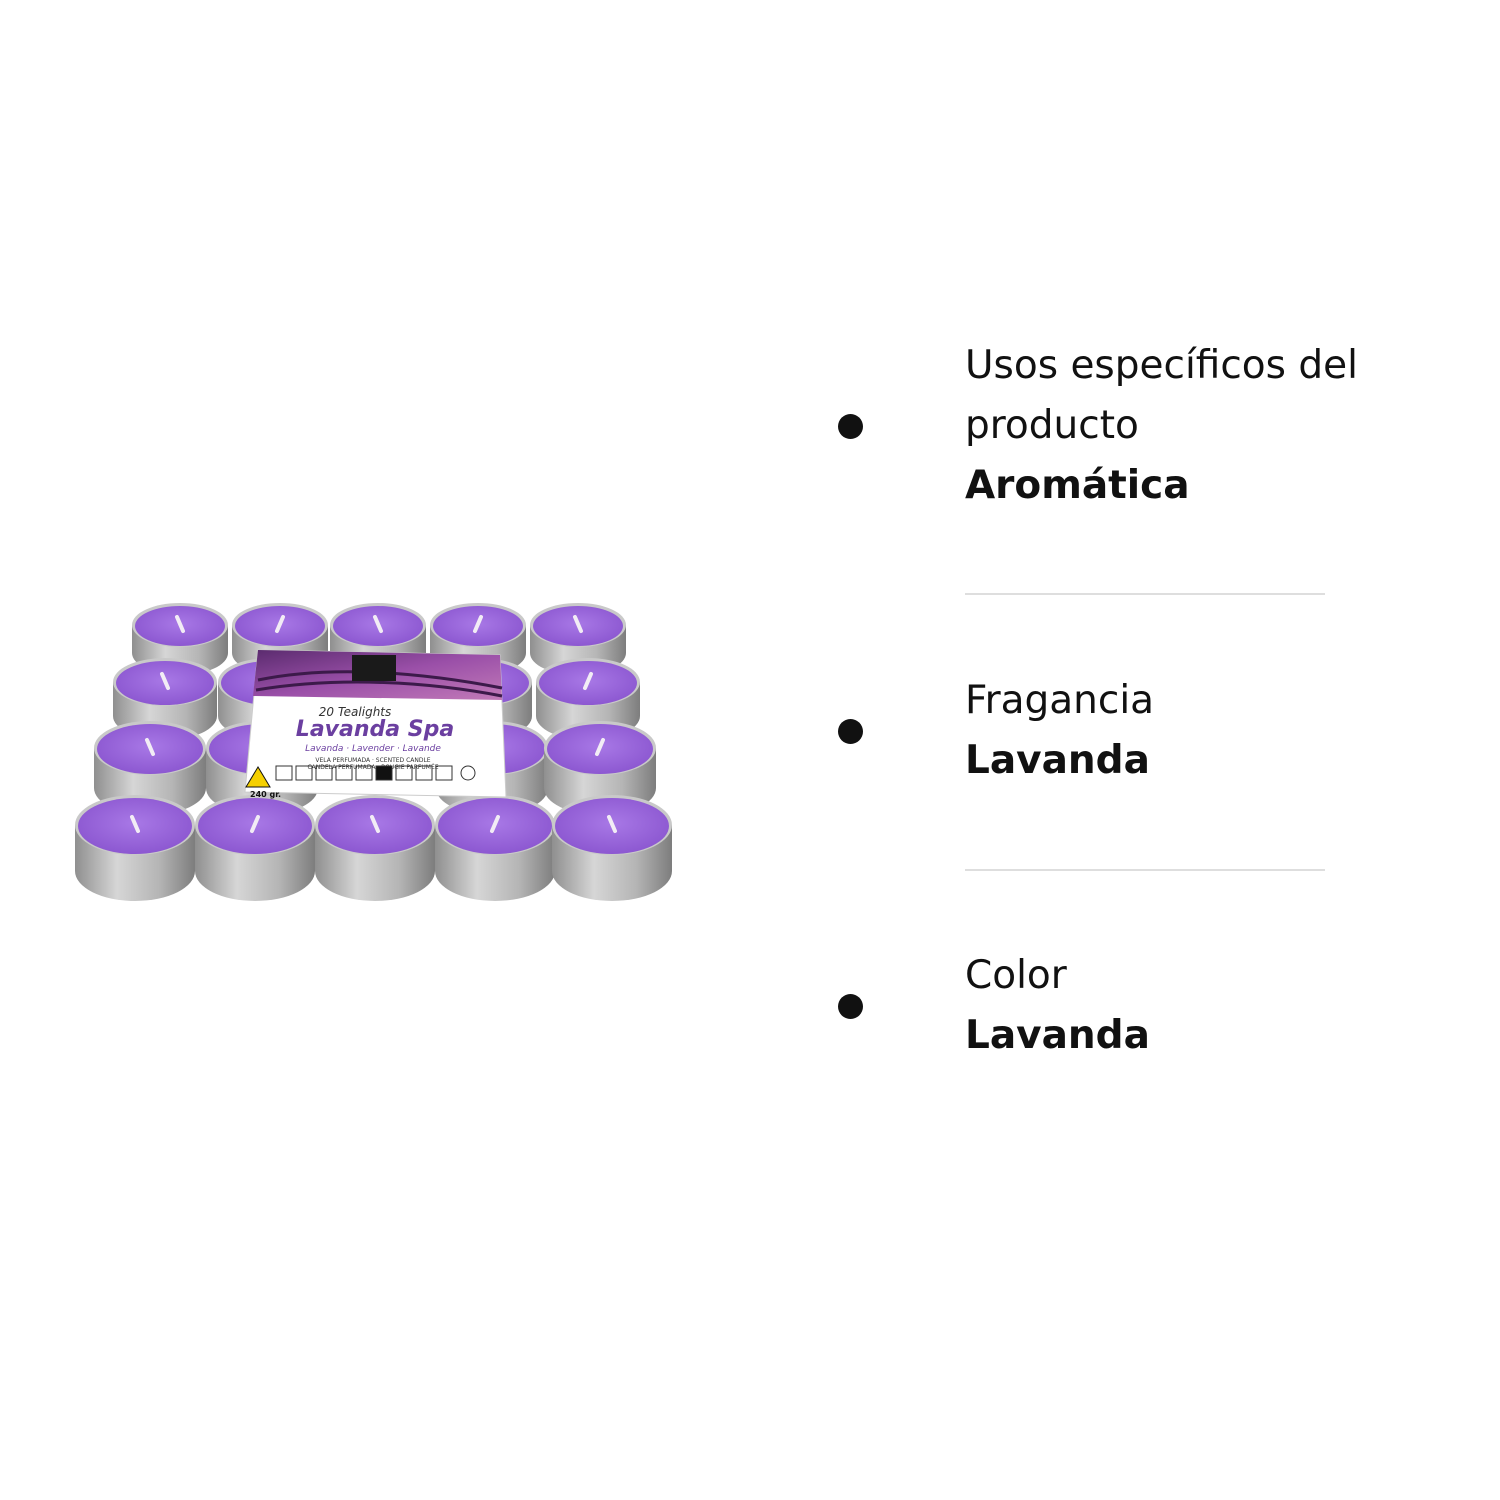 Image resolution: width=1500 pixels, height=1500 pixels. What do you see at coordinates (375, 729) in the screenshot?
I see `label-name: Lavanda Spa` at bounding box center [375, 729].